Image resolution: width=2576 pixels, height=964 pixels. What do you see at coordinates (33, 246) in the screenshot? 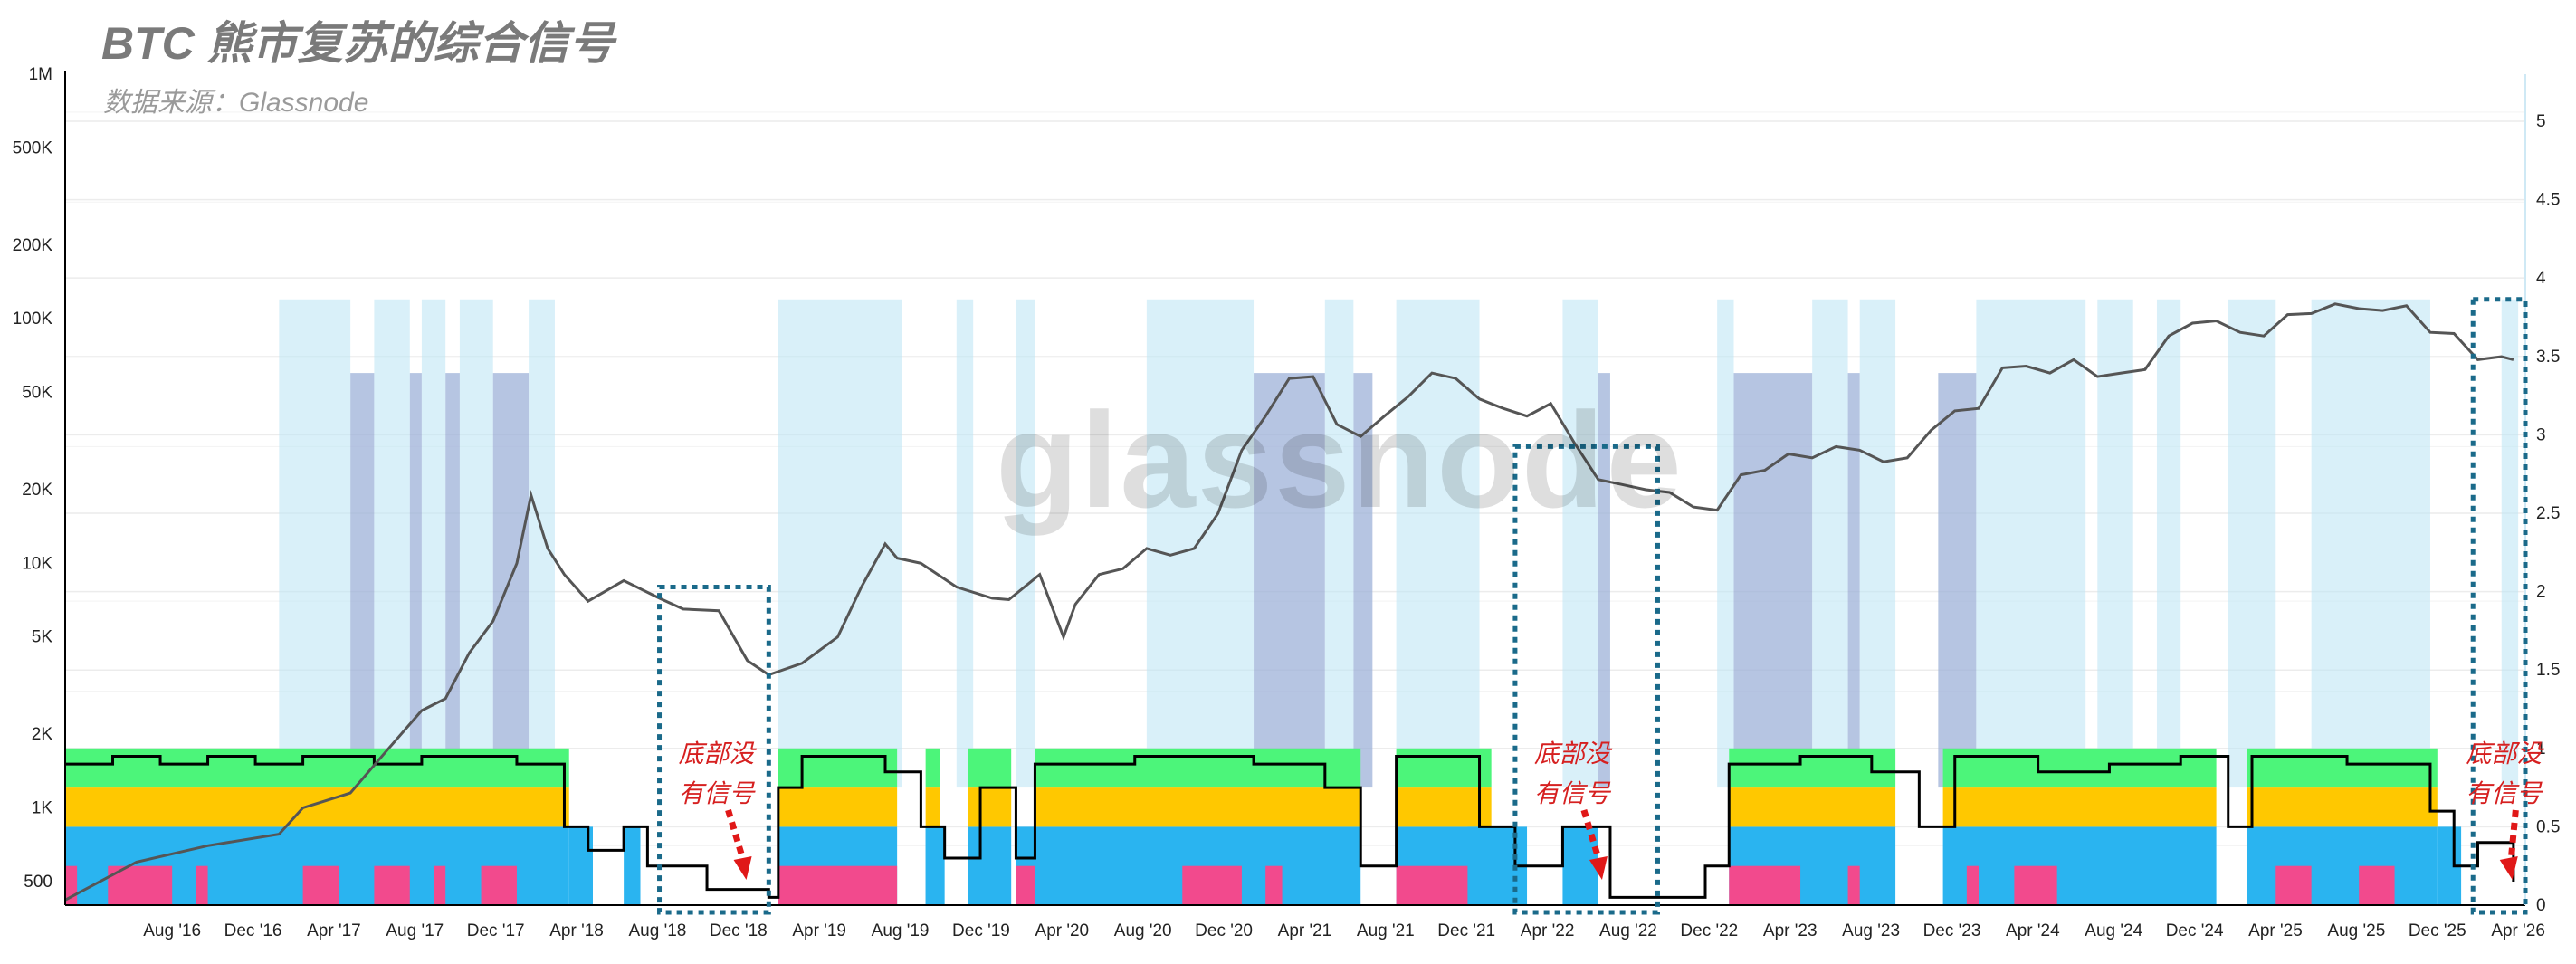
I see `y-left-tick-label: 200K` at bounding box center [33, 246].